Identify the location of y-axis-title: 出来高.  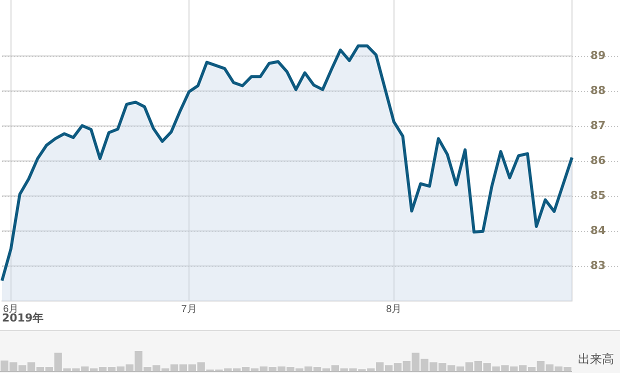
(596, 359).